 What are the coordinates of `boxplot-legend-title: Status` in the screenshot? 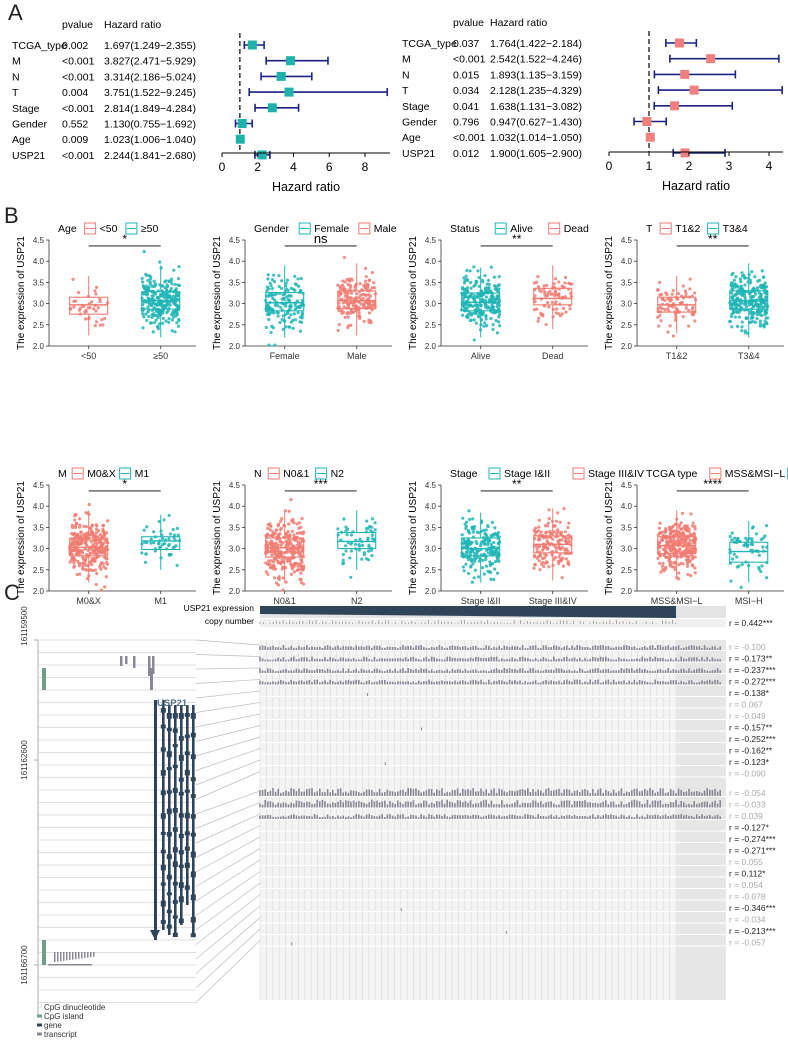 It's located at (465, 229).